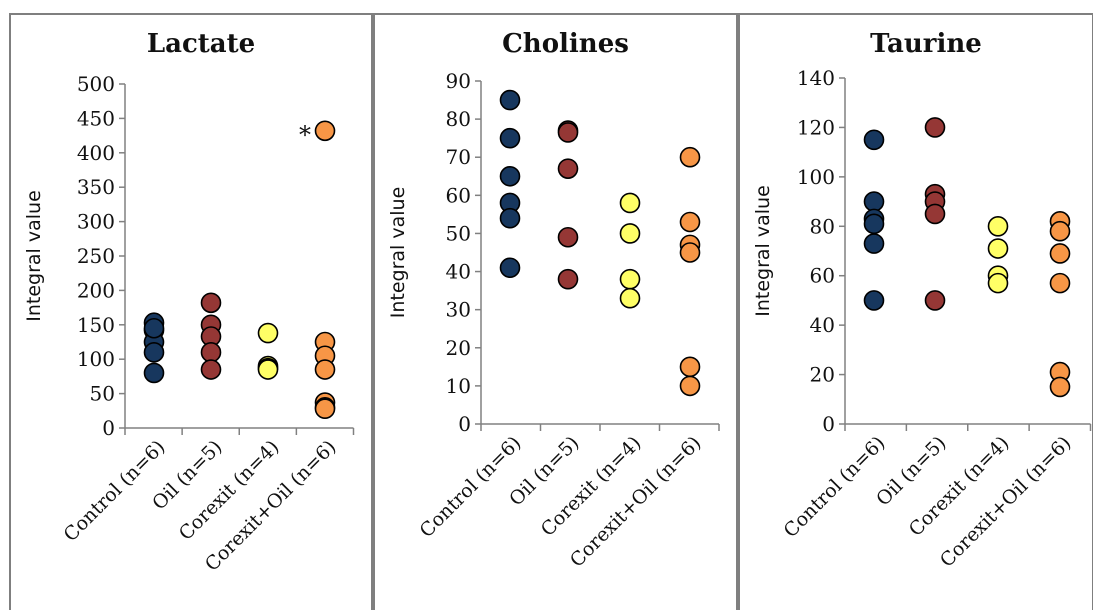  I want to click on chart-title: Lactate, so click(201, 44).